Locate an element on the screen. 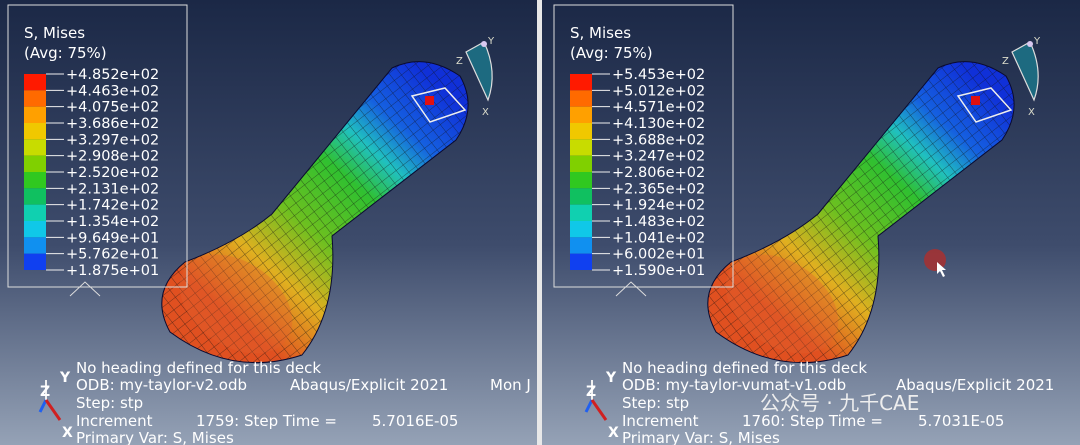 Image resolution: width=1080 pixels, height=445 pixels. step-time: 5.7031E-05 is located at coordinates (961, 421).